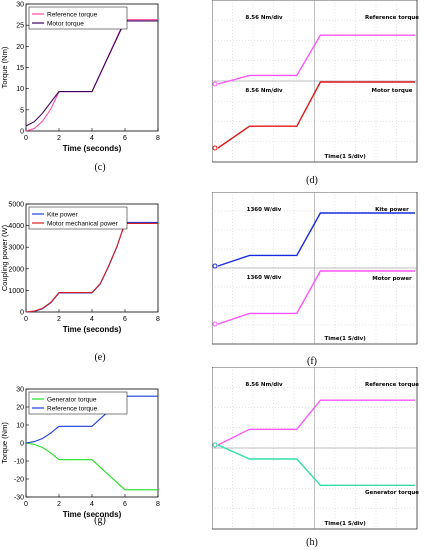  I want to click on legend: Reference torque Motor torque, so click(78, 18).